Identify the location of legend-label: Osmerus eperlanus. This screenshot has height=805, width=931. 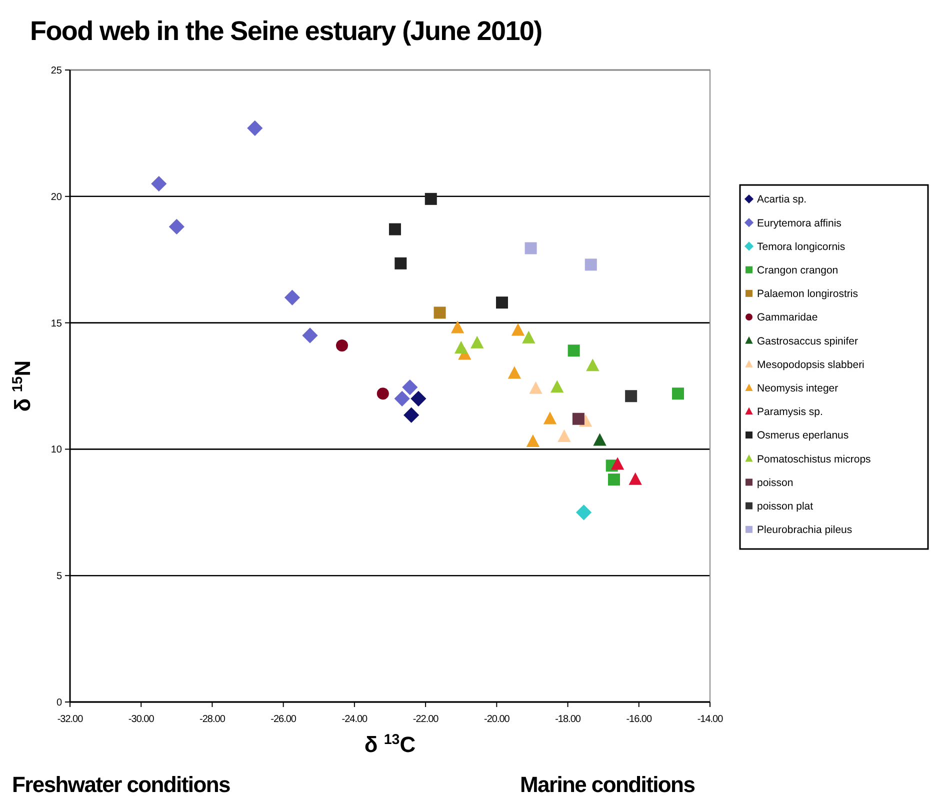
(803, 436).